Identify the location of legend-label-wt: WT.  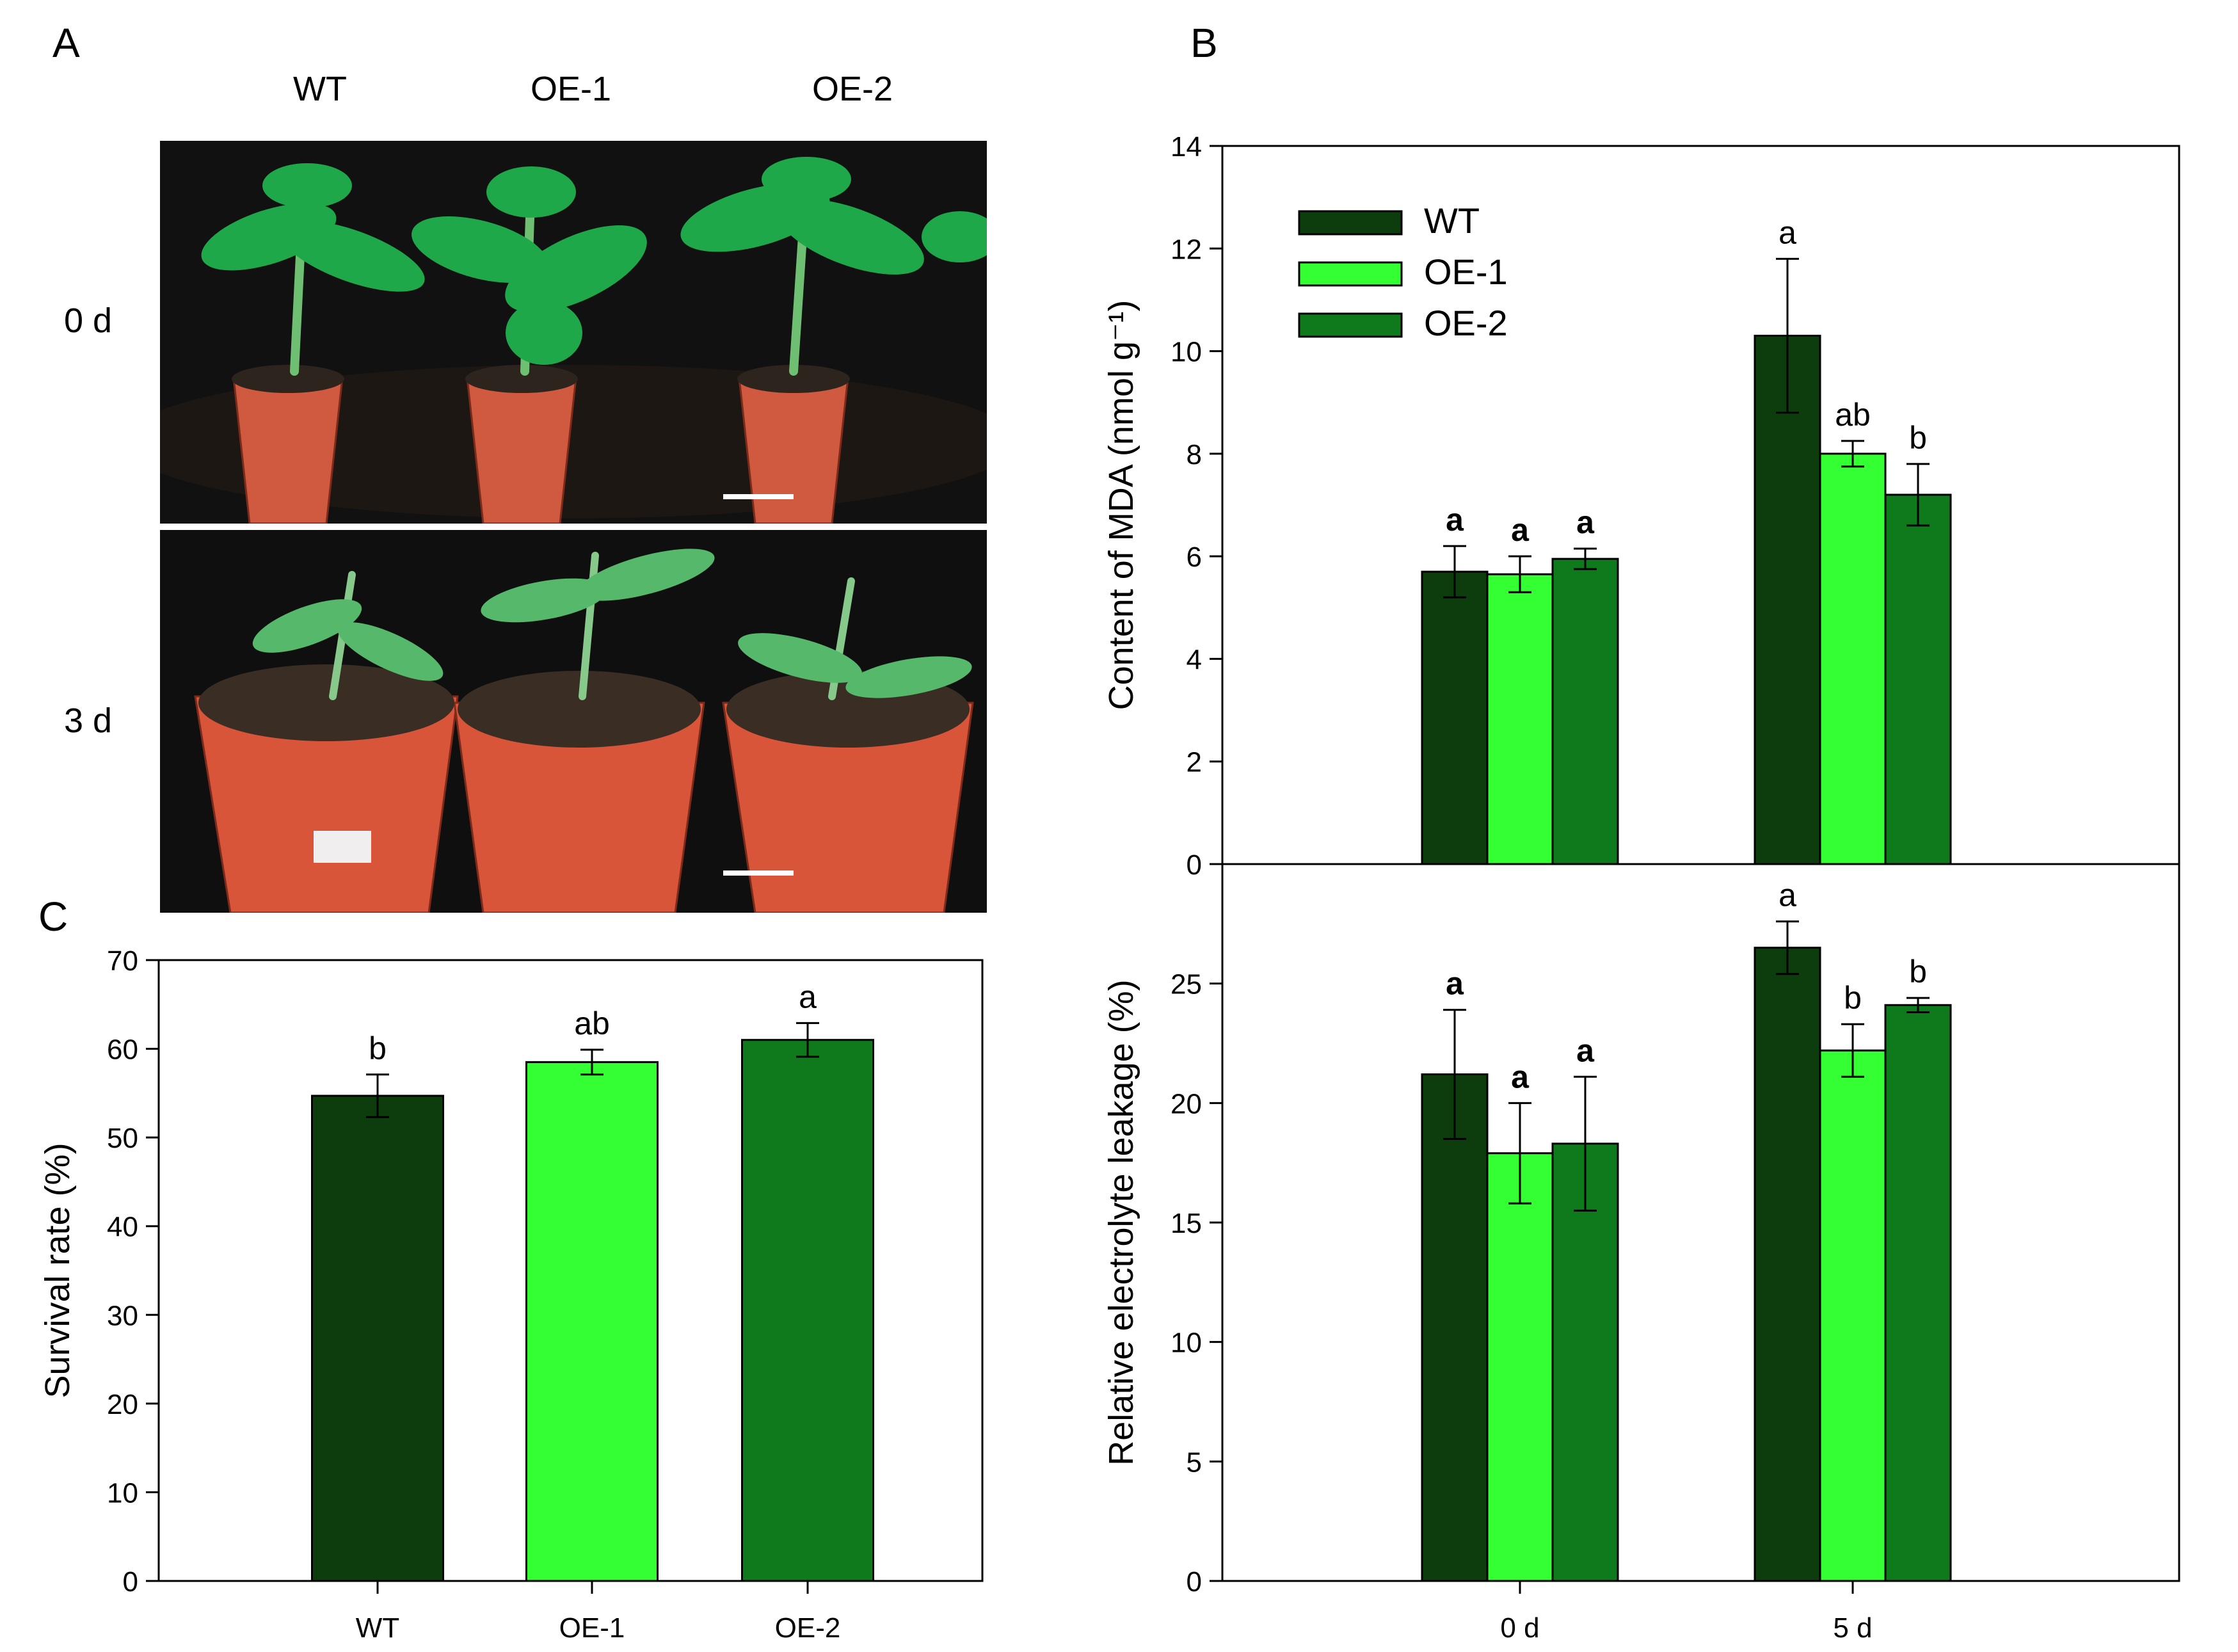
(1452, 220).